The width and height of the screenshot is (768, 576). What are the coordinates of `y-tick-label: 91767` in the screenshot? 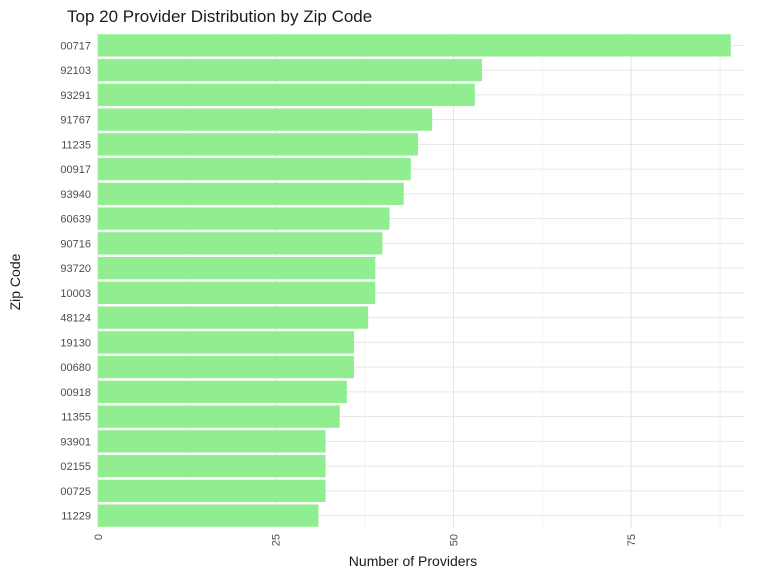 It's located at (75, 121).